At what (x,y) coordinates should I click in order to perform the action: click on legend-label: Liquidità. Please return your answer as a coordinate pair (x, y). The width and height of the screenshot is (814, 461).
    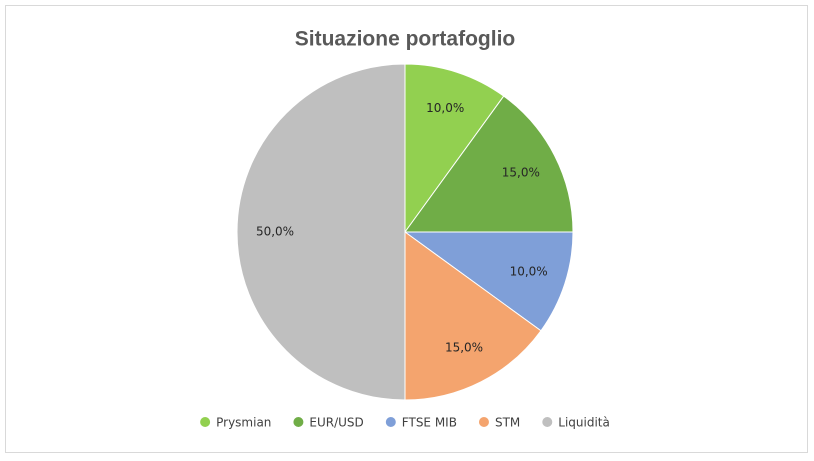
    Looking at the image, I should click on (584, 423).